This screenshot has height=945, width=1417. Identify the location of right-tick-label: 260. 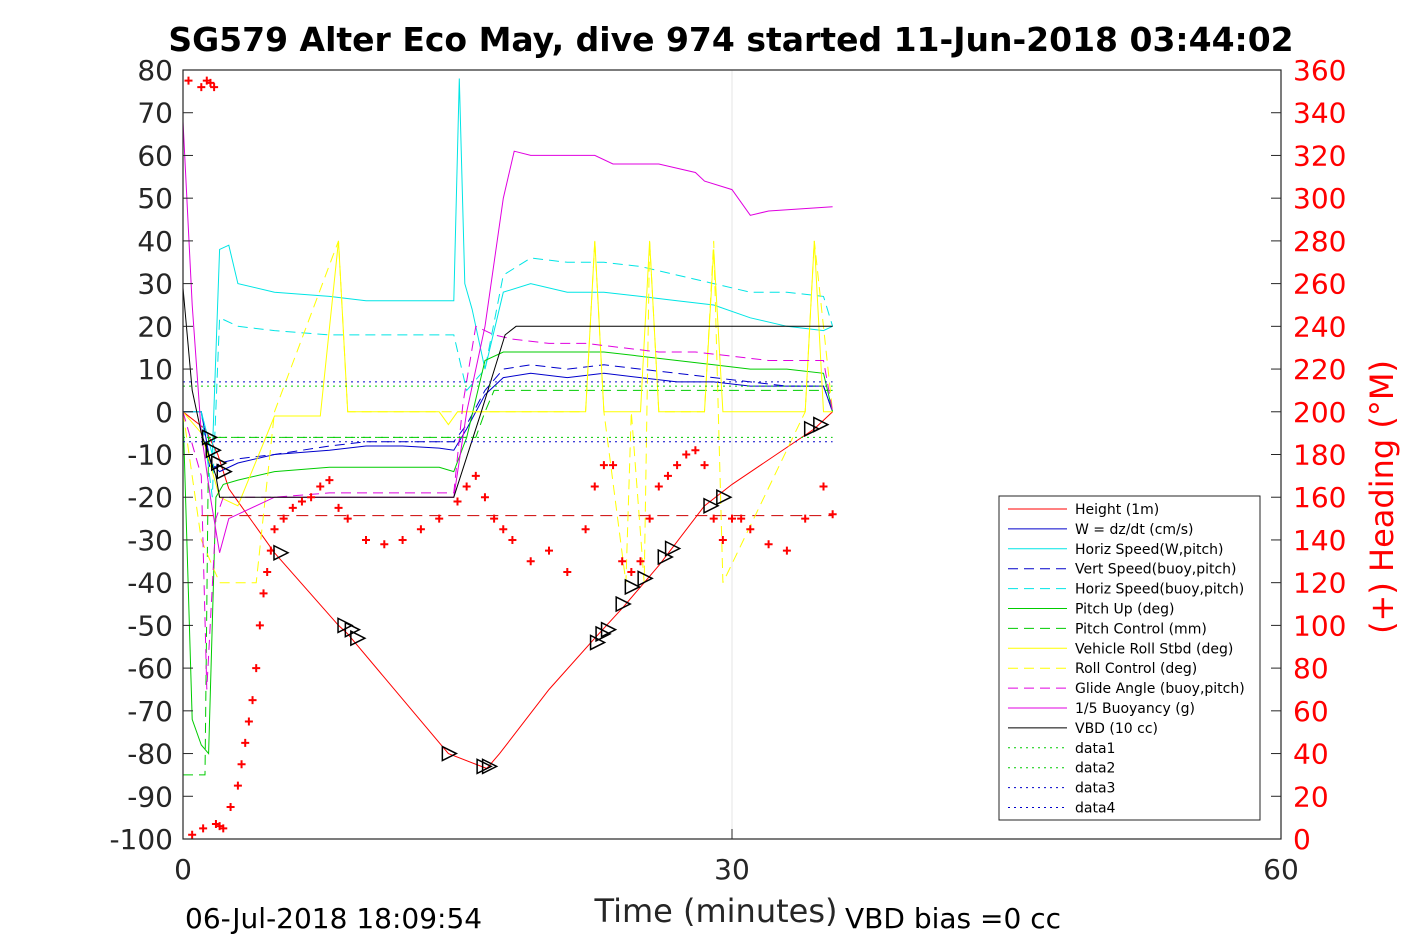
(1319, 284).